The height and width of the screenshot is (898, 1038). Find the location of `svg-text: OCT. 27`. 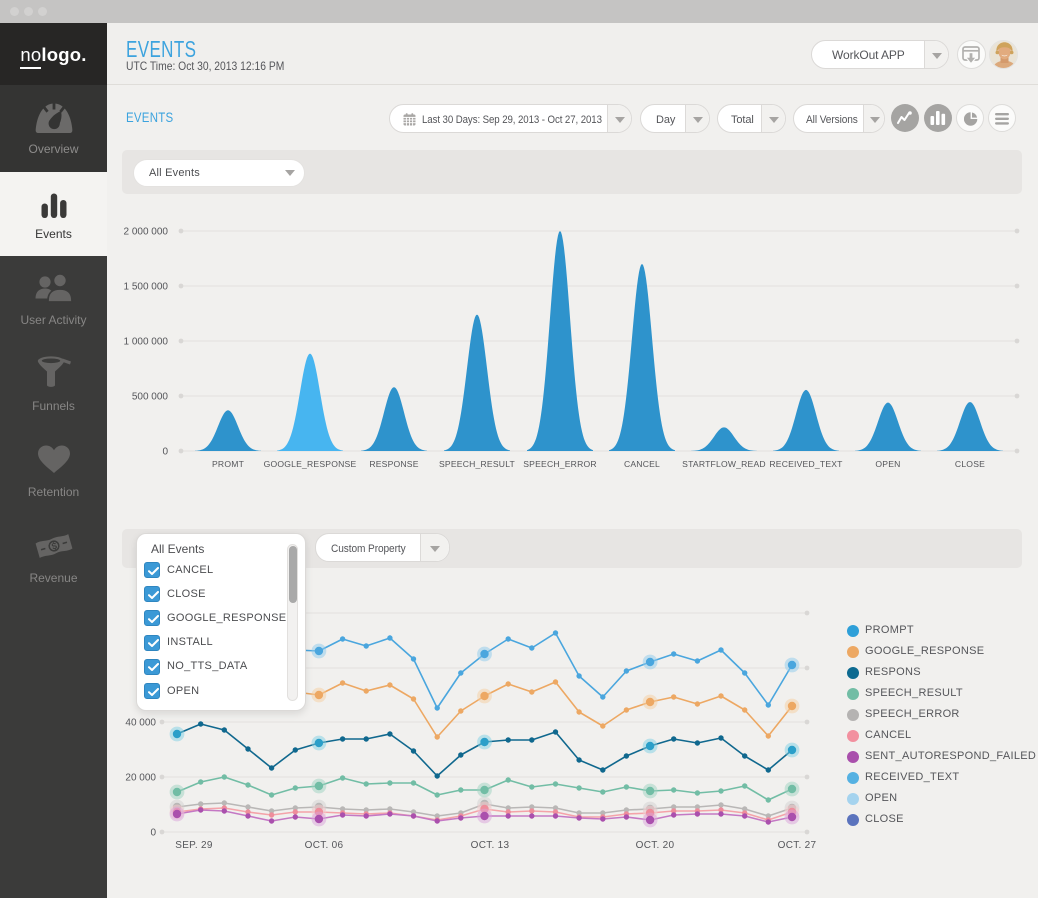

svg-text: OCT. 27 is located at coordinates (797, 845).